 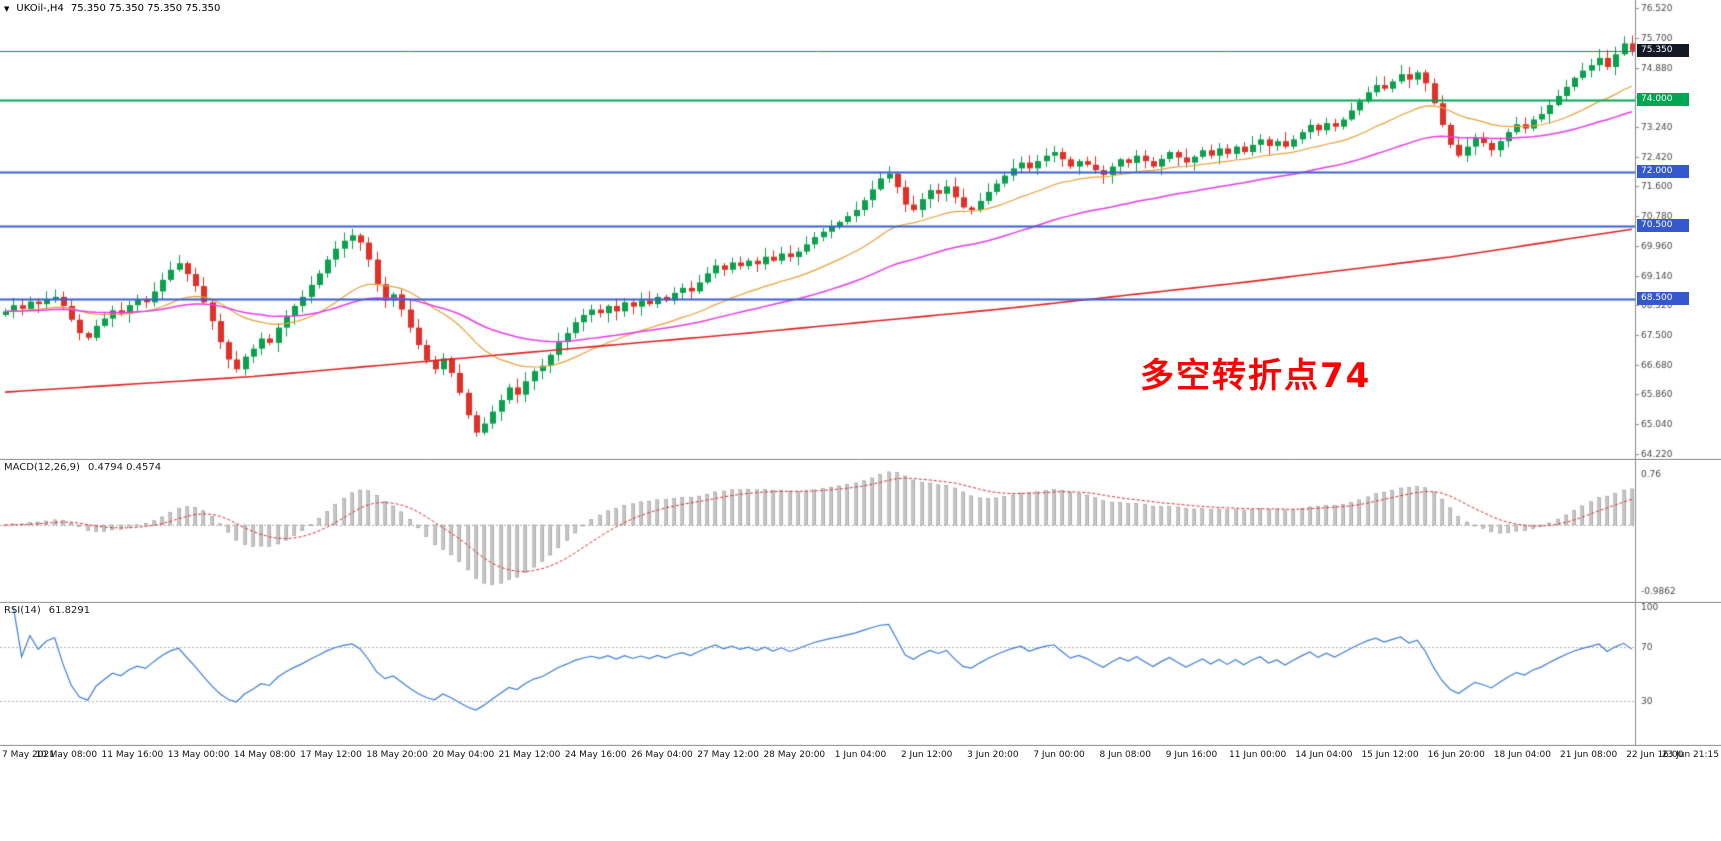 What do you see at coordinates (1258, 755) in the screenshot?
I see `time-axis-label: 11 Jun 00:00` at bounding box center [1258, 755].